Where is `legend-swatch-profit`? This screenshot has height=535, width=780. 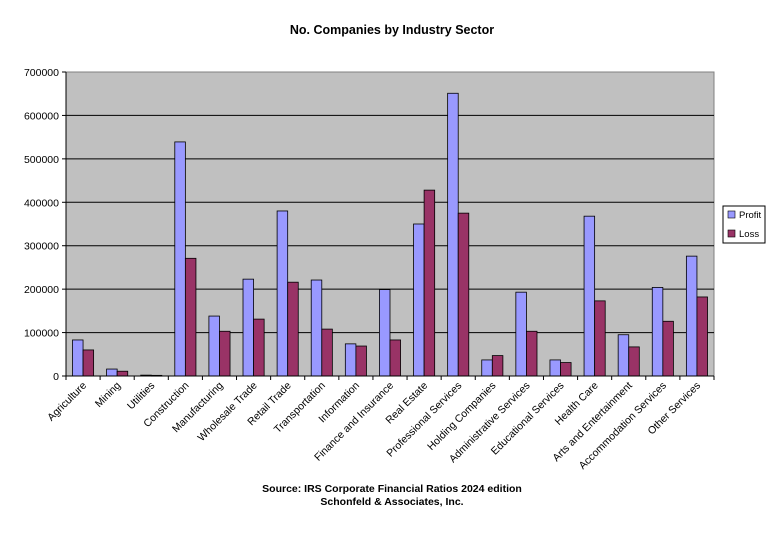 legend-swatch-profit is located at coordinates (731, 214).